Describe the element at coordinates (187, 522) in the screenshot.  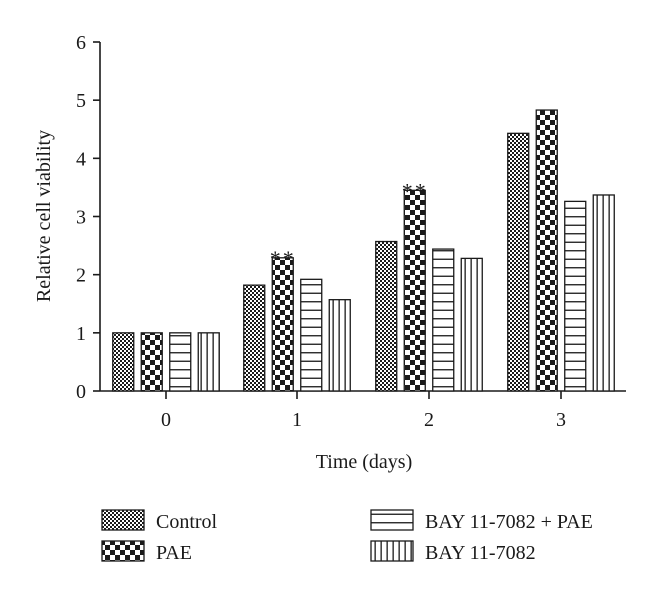
I see `legend-label: Control` at that location.